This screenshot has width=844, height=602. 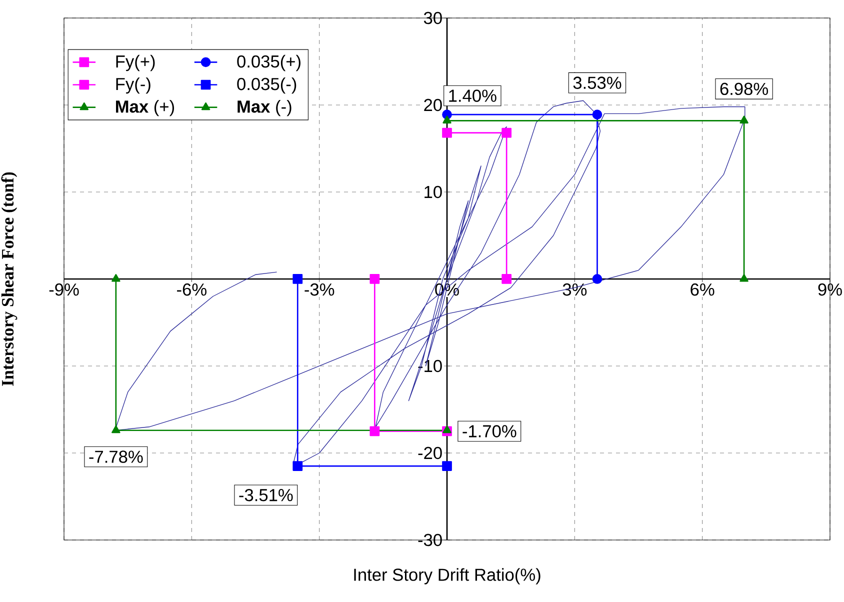 I want to click on x-tick-label: 6%, so click(x=702, y=289).